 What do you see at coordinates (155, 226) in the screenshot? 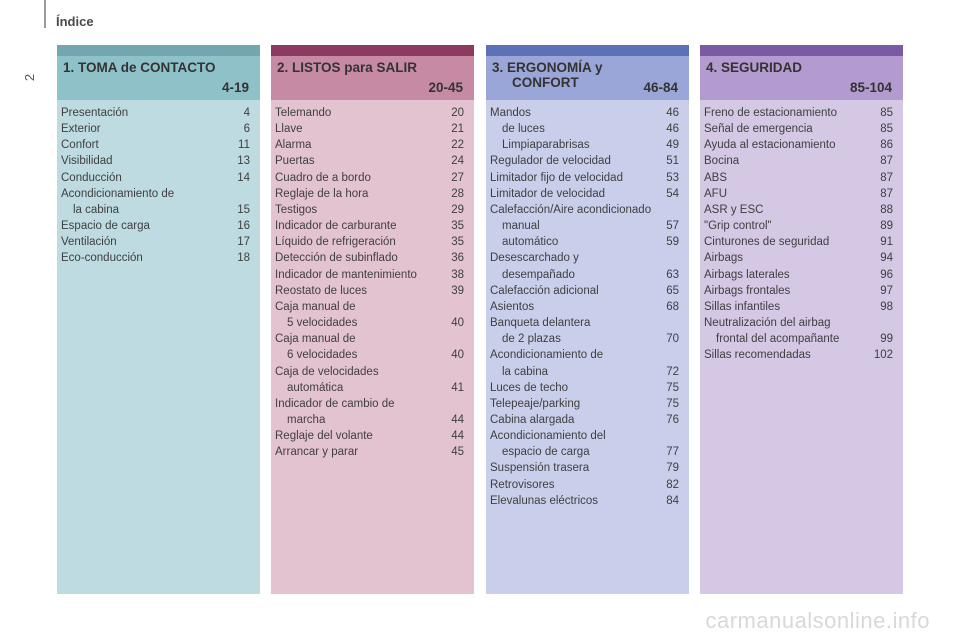
I see `toc-entry: Espacio de carga 16` at bounding box center [155, 226].